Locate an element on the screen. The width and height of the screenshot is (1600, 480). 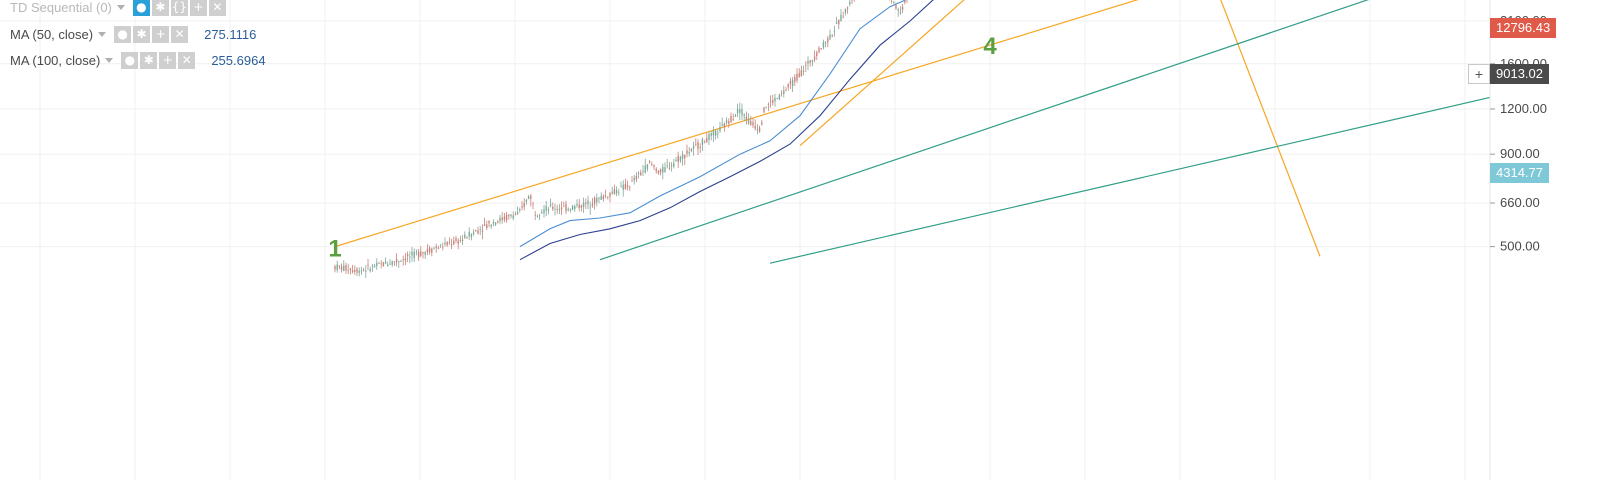
ma-100-line is located at coordinates (726, 130).